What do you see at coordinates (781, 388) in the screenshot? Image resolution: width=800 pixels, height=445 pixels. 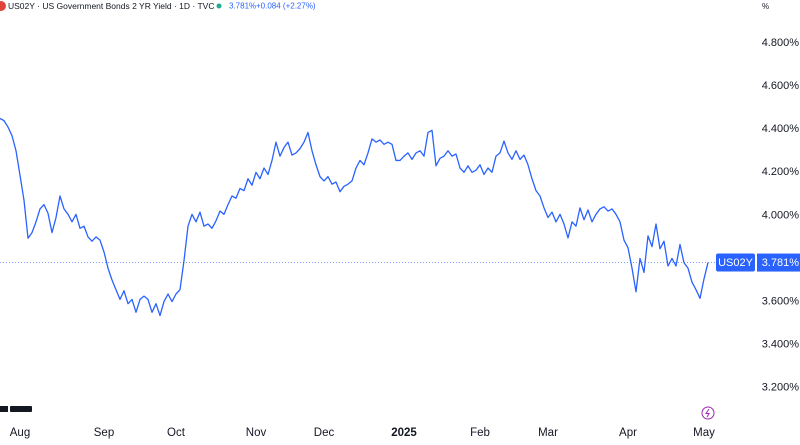 I see `y-tick-label: 3.200%` at bounding box center [781, 388].